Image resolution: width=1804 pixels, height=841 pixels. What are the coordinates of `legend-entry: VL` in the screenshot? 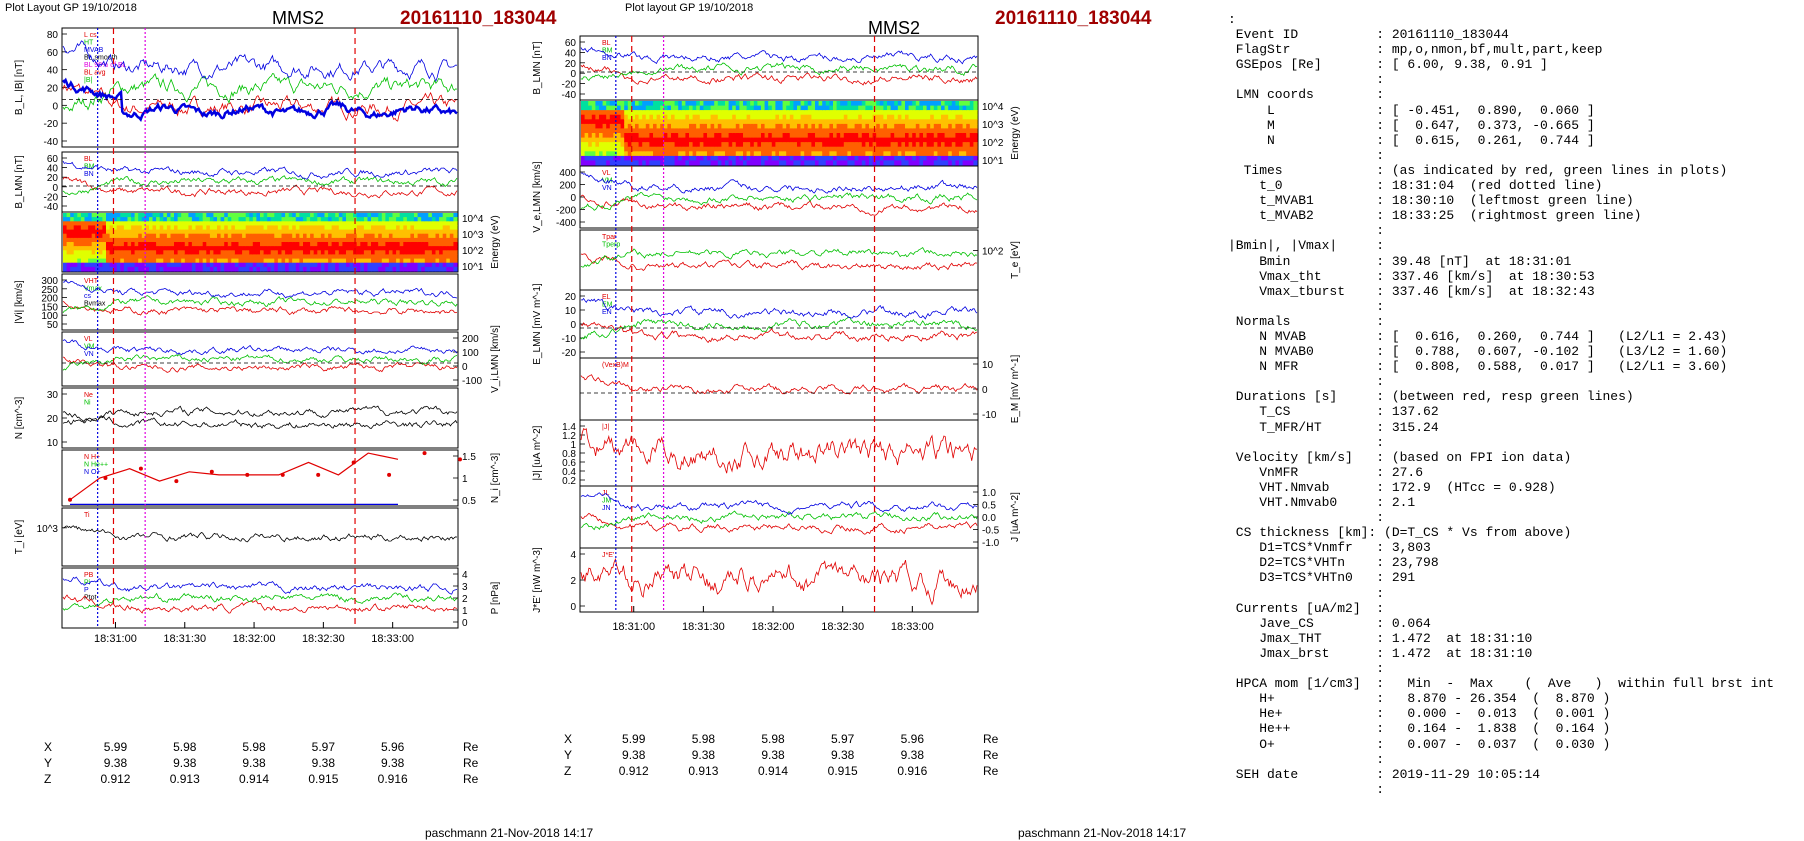 It's located at (88, 339).